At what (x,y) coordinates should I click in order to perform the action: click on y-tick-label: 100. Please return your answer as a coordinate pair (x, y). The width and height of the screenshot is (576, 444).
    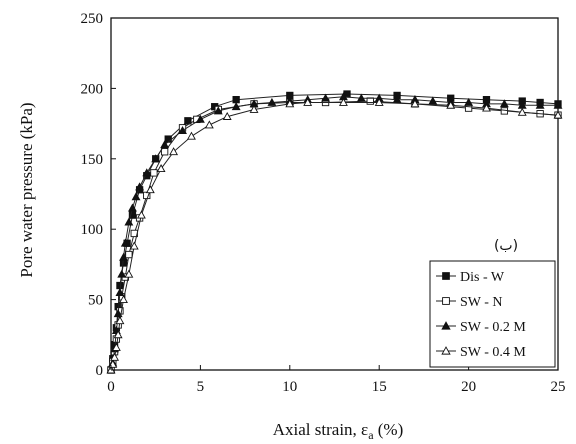
    Looking at the image, I should click on (92, 230).